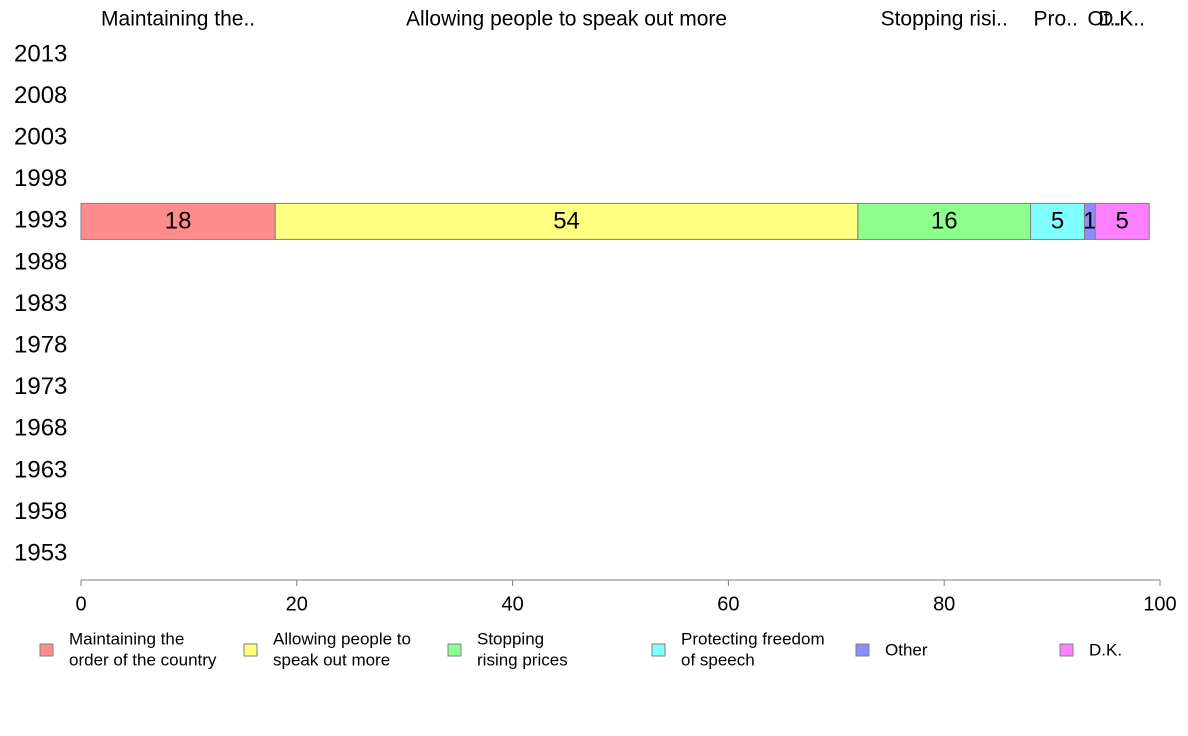 This screenshot has height=736, width=1188. I want to click on legend-label: Protecting freedom, so click(753, 638).